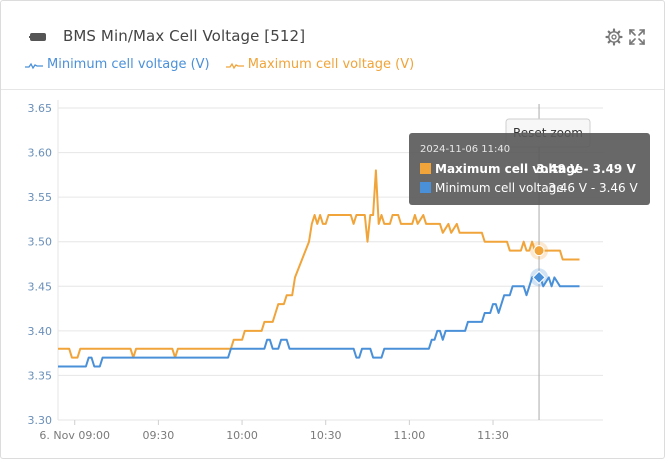 Image resolution: width=665 pixels, height=459 pixels. I want to click on y-tick-label: 3.65, so click(40, 108).